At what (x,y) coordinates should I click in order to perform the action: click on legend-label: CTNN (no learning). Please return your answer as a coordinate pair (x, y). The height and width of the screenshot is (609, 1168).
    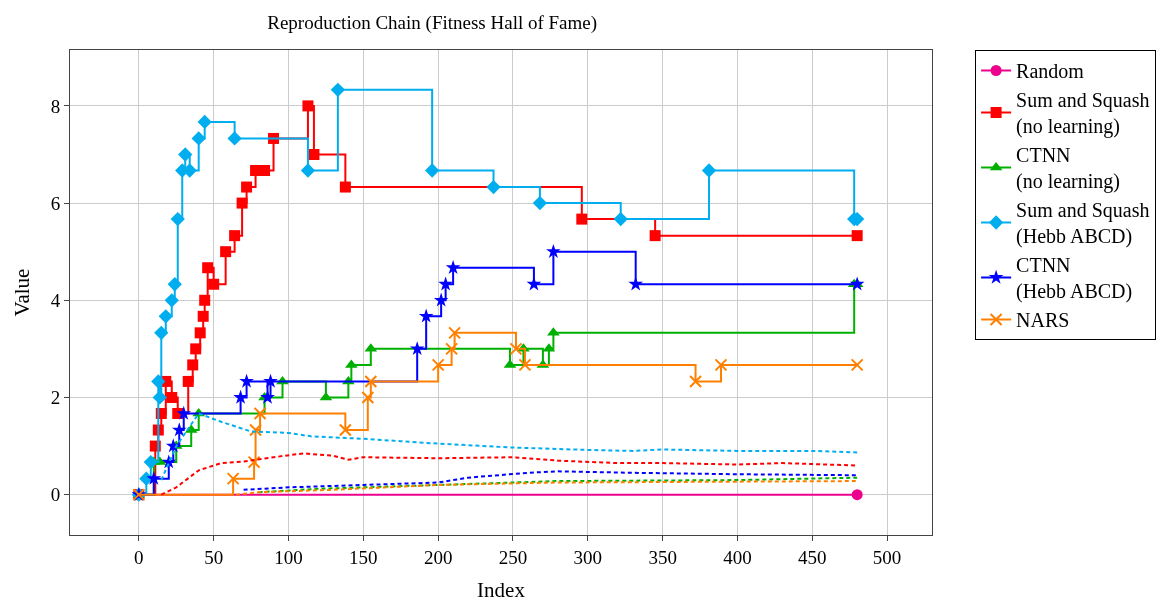
    Looking at the image, I should click on (1068, 169).